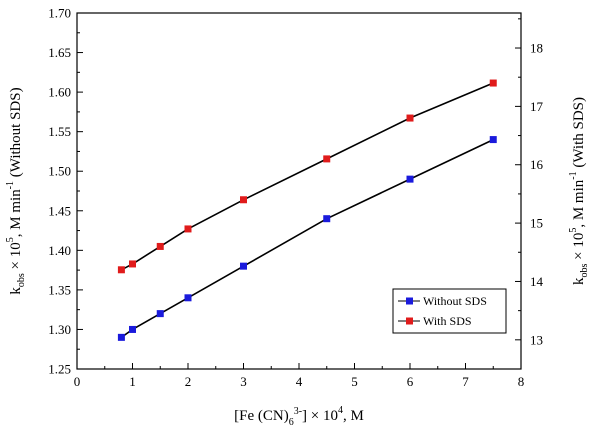 This screenshot has height=445, width=600. I want to click on y2-tick-label: 18, so click(536, 48).